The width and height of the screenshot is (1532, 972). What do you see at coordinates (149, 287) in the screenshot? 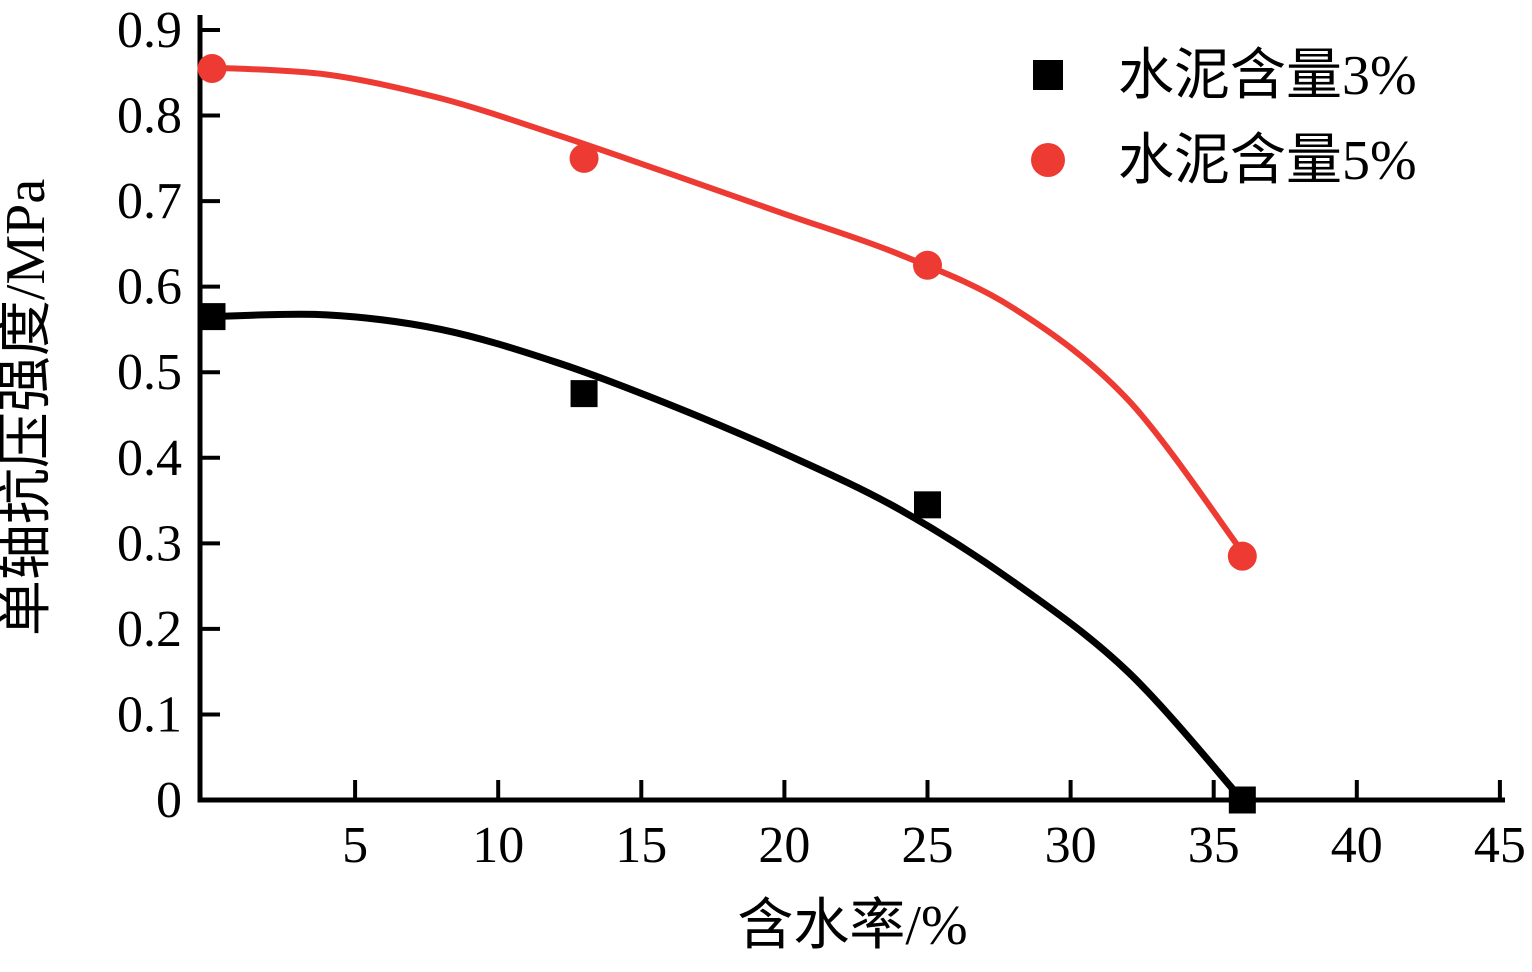
I see `y-tick-label: 0.6` at bounding box center [149, 287].